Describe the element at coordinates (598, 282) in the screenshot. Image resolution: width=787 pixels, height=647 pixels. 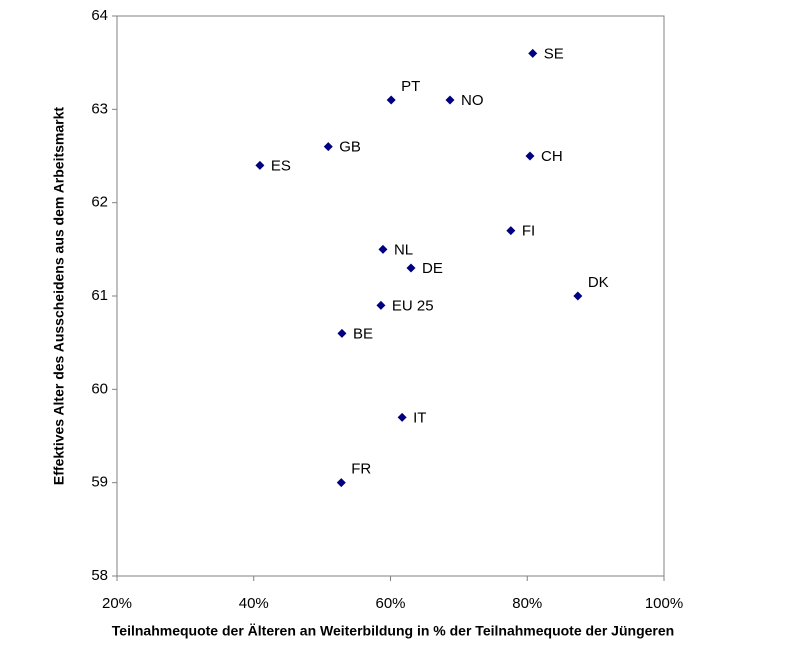
I see `point-label: DK` at that location.